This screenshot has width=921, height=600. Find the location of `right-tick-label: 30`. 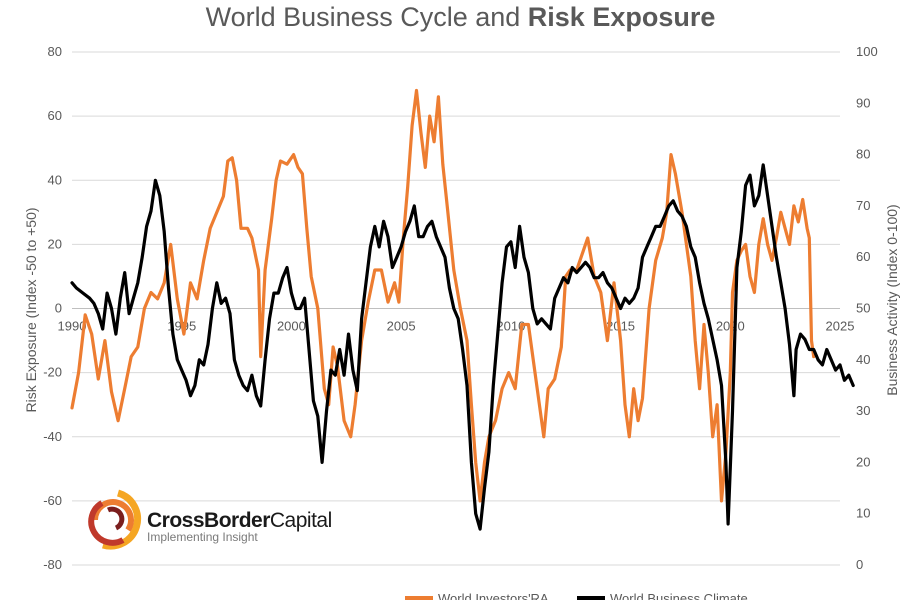

right-tick-label: 30 is located at coordinates (863, 410).